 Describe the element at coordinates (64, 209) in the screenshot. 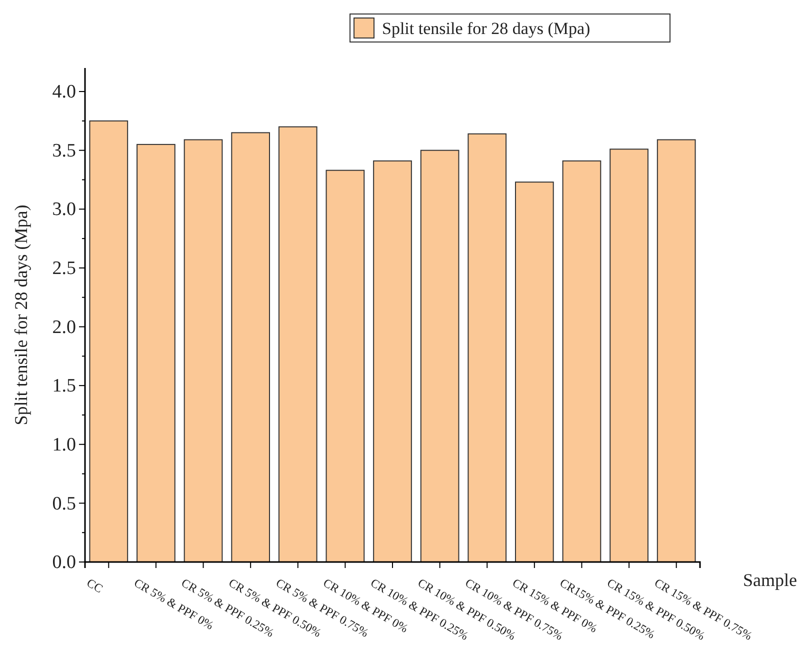

I see `y-tick-label: 3.0` at that location.